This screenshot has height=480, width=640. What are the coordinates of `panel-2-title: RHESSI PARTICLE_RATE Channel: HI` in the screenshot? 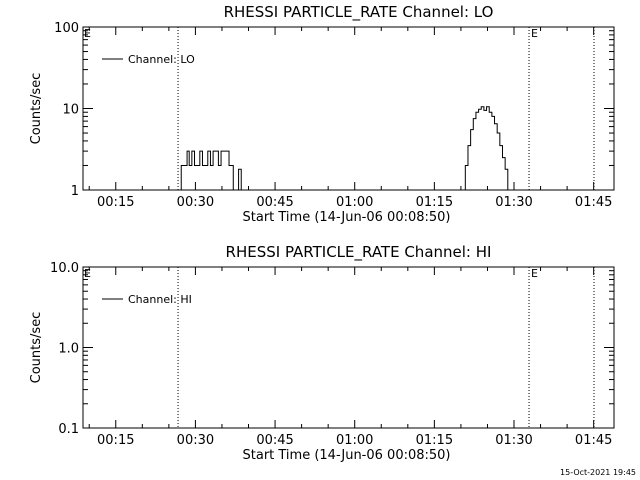 It's located at (359, 252).